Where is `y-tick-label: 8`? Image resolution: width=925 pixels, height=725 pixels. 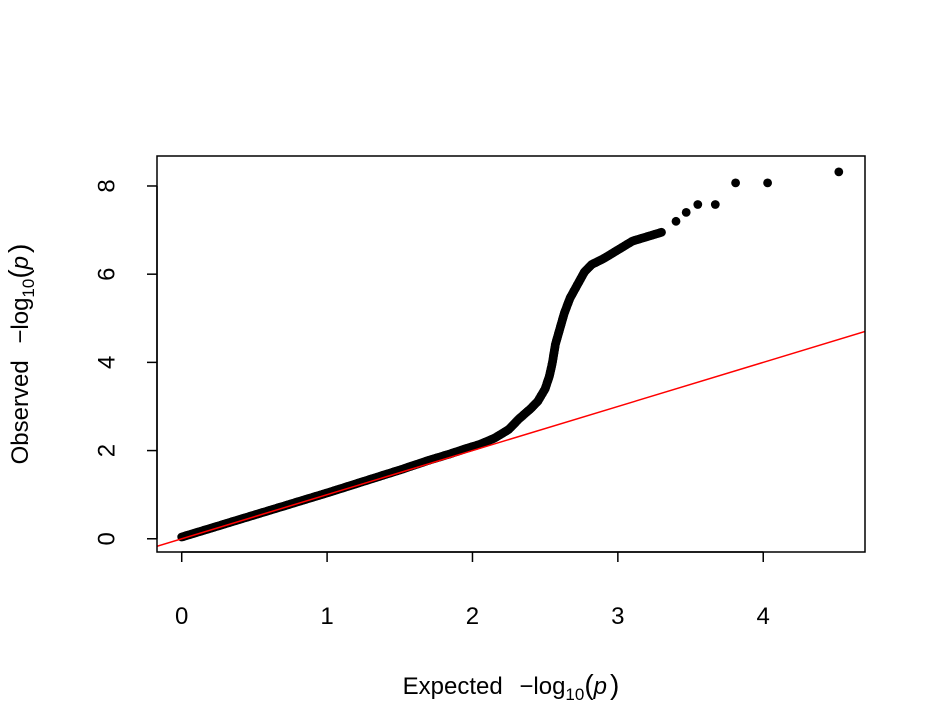
y-tick-label: 8 is located at coordinates (107, 185).